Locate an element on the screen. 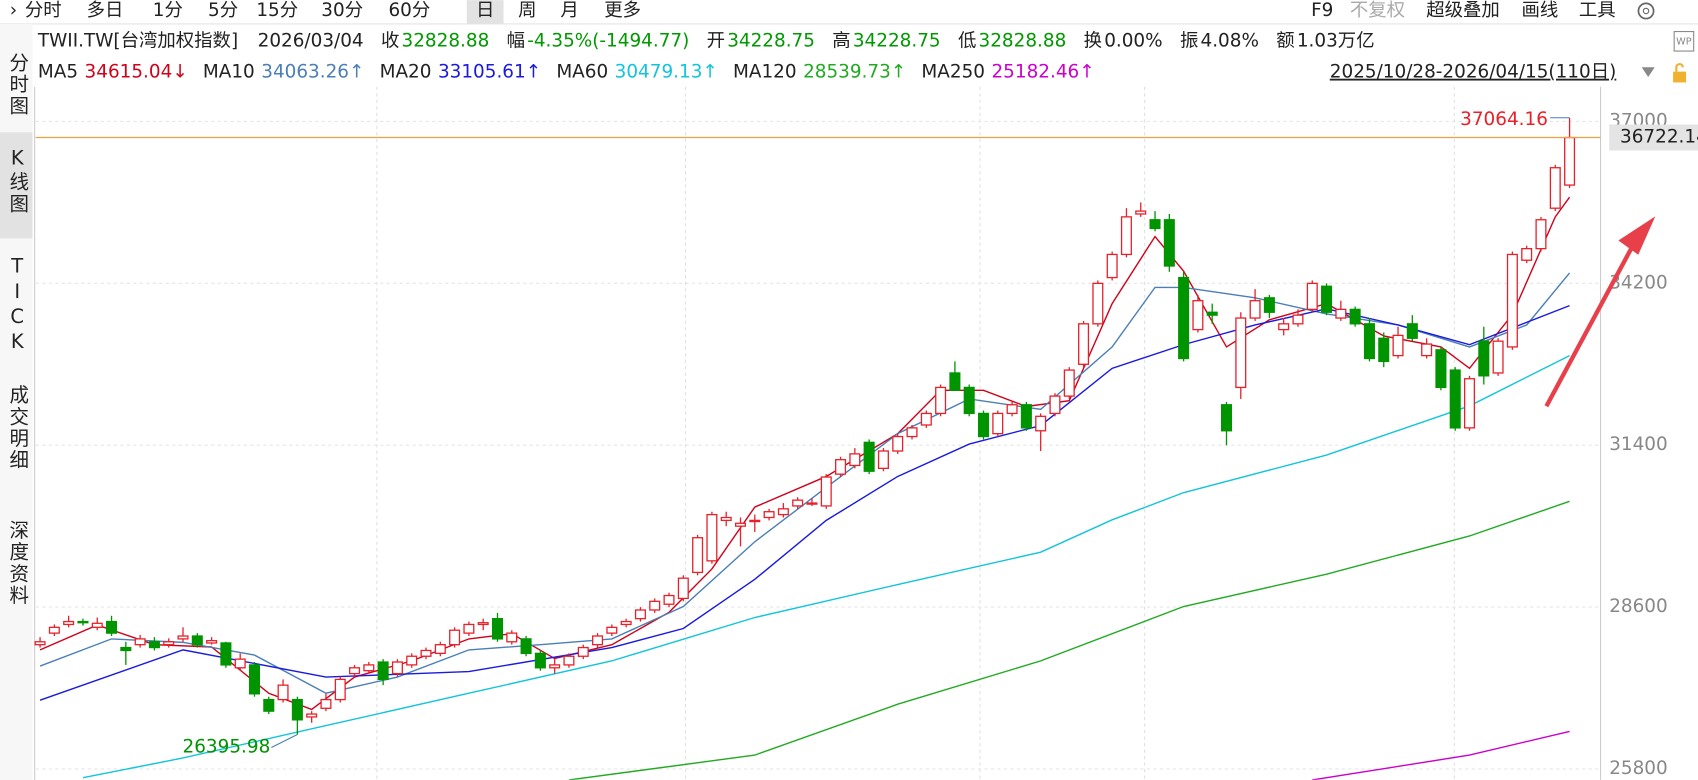 The height and width of the screenshot is (780, 1698). sidebar-selected is located at coordinates (16, 185).